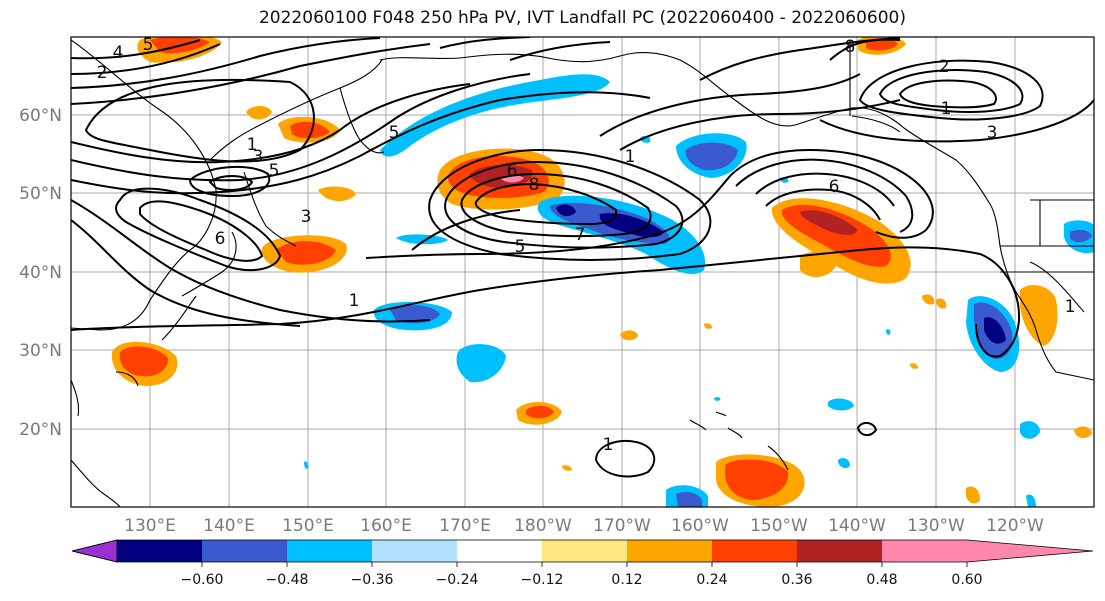 The image size is (1105, 601). I want to click on longitude-label: 170°E, so click(465, 526).